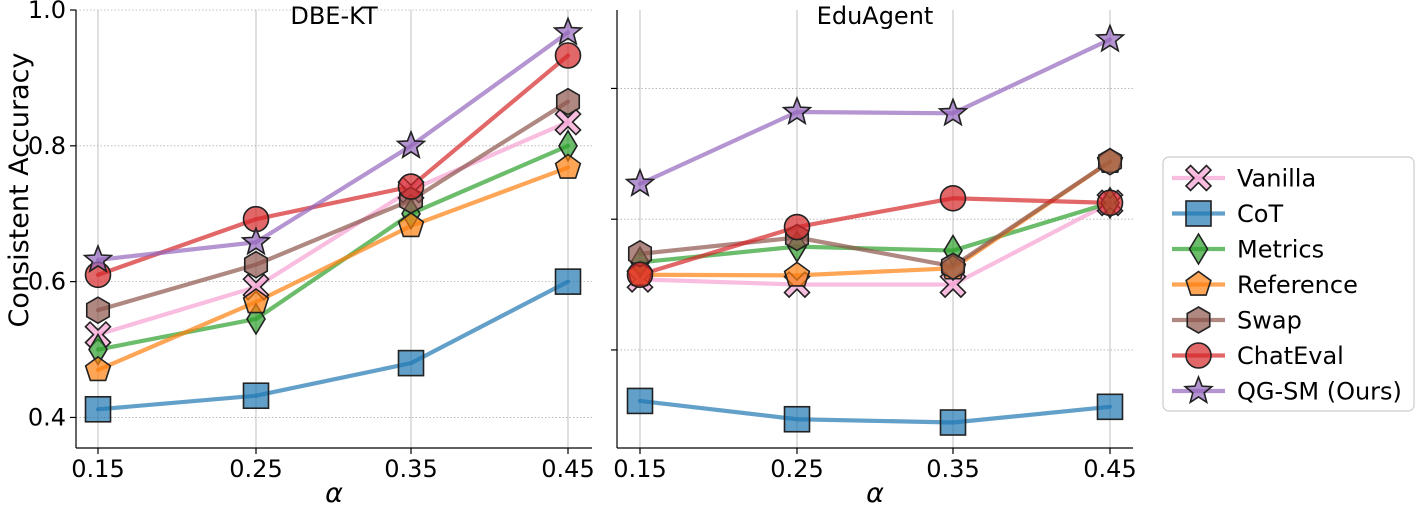 The height and width of the screenshot is (512, 1420). What do you see at coordinates (1280, 250) in the screenshot?
I see `legend-label-metrics: Metrics` at bounding box center [1280, 250].